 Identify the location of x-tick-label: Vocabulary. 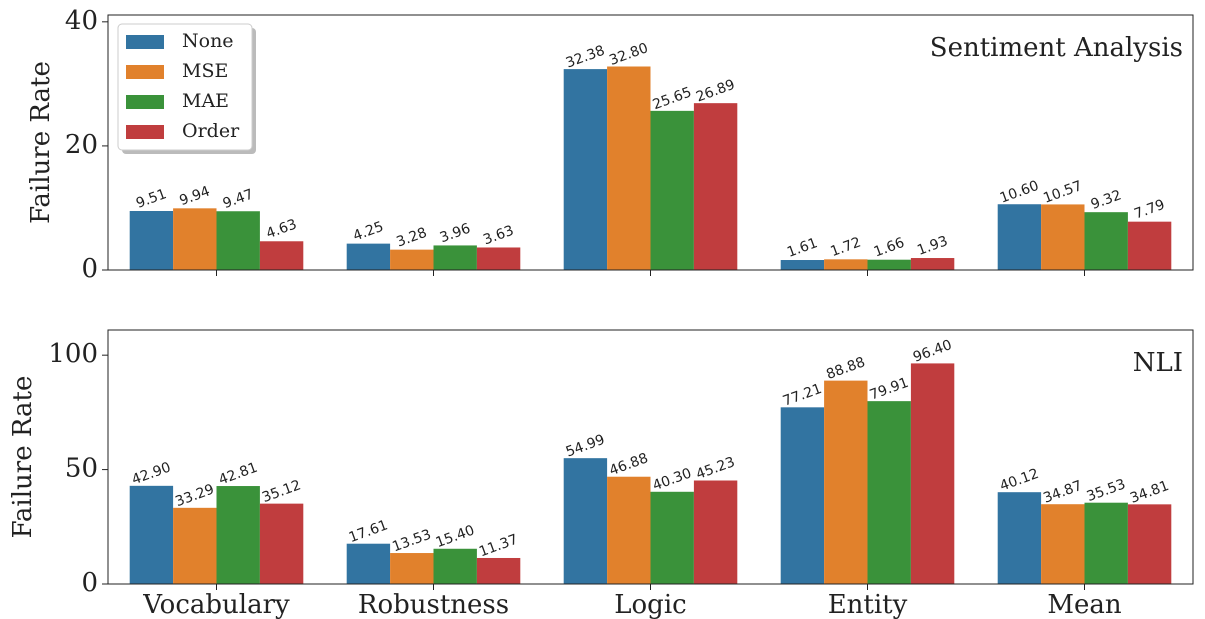
(216, 604).